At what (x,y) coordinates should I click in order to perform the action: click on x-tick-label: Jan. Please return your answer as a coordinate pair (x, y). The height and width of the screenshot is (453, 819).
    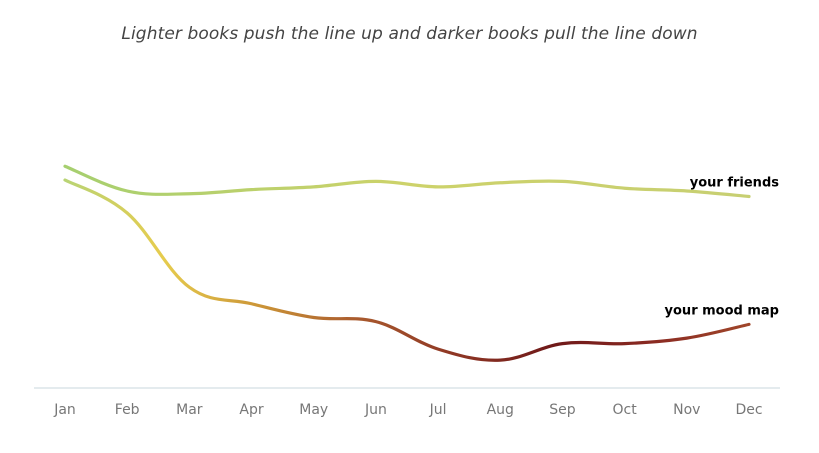
    Looking at the image, I should click on (64, 410).